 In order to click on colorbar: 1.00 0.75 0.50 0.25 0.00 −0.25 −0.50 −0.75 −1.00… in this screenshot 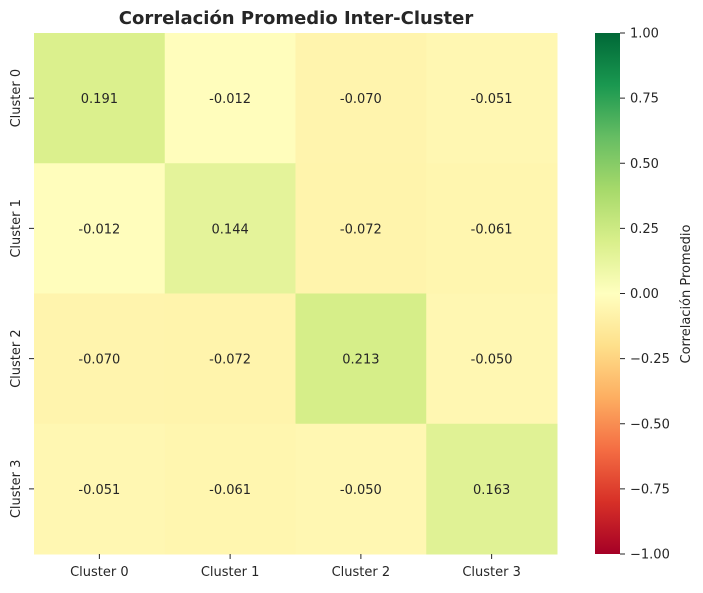, I will do `click(644, 295)`.